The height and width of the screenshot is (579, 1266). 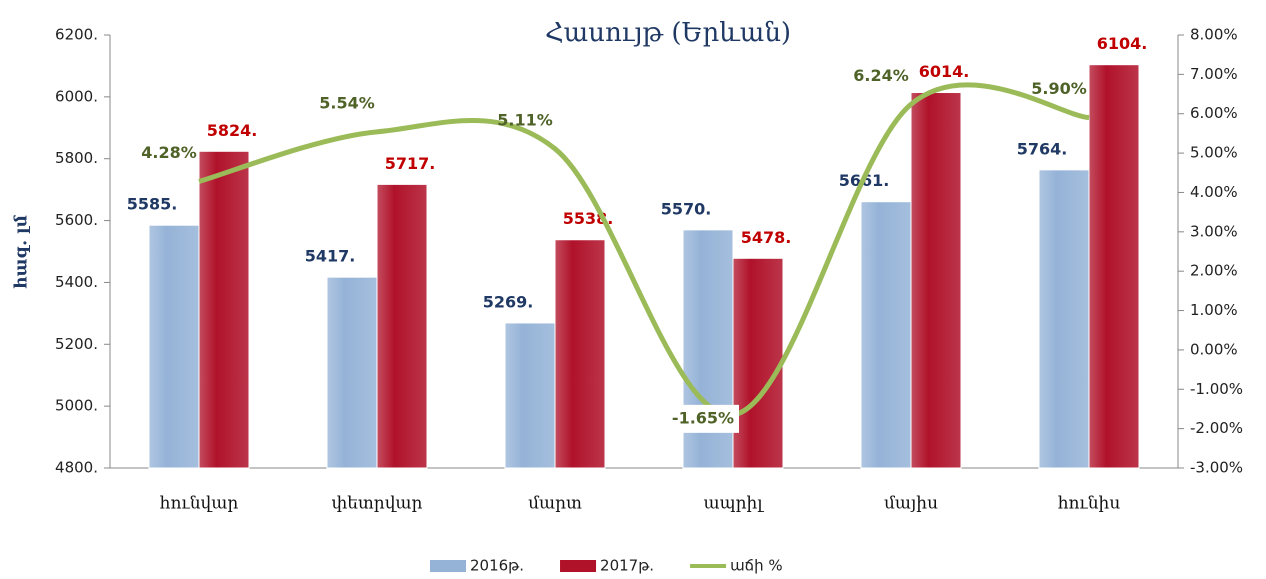 What do you see at coordinates (1122, 43) in the screenshot?
I see `value-label: 6104.` at bounding box center [1122, 43].